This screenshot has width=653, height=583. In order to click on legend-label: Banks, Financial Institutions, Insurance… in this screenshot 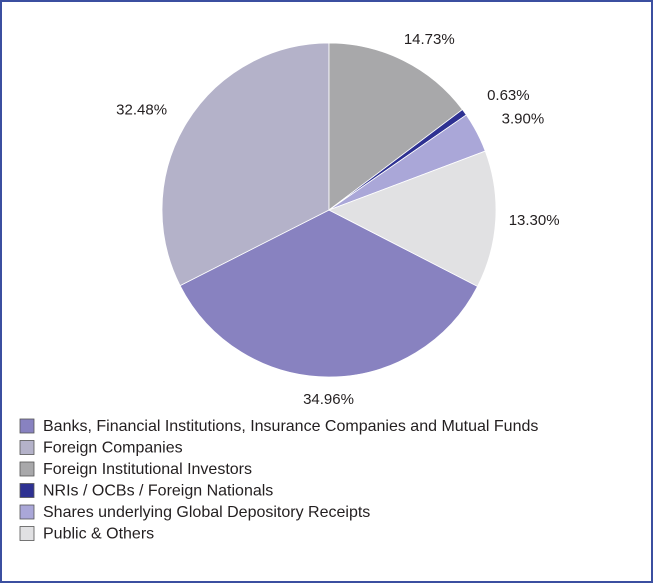, I will do `click(290, 426)`.